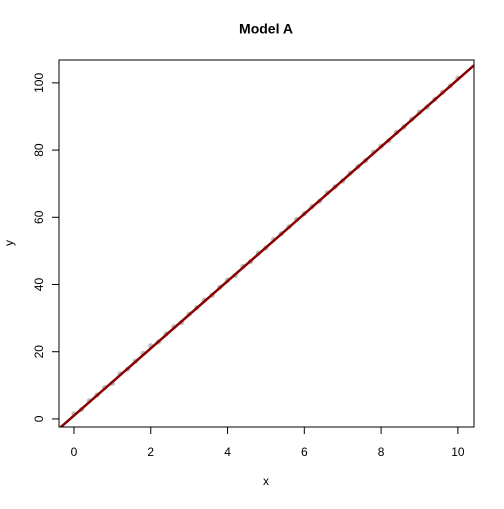 The width and height of the screenshot is (504, 509). I want to click on y-tick-label: 0, so click(39, 418).